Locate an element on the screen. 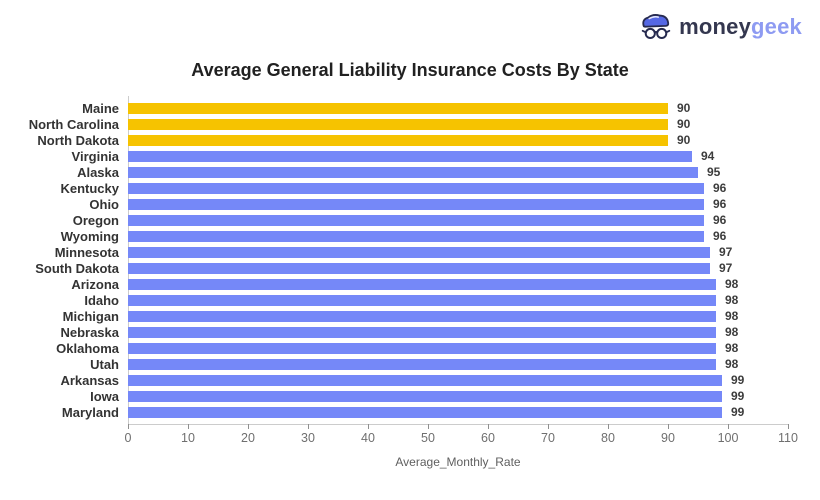  tick-label: 30 is located at coordinates (308, 438).